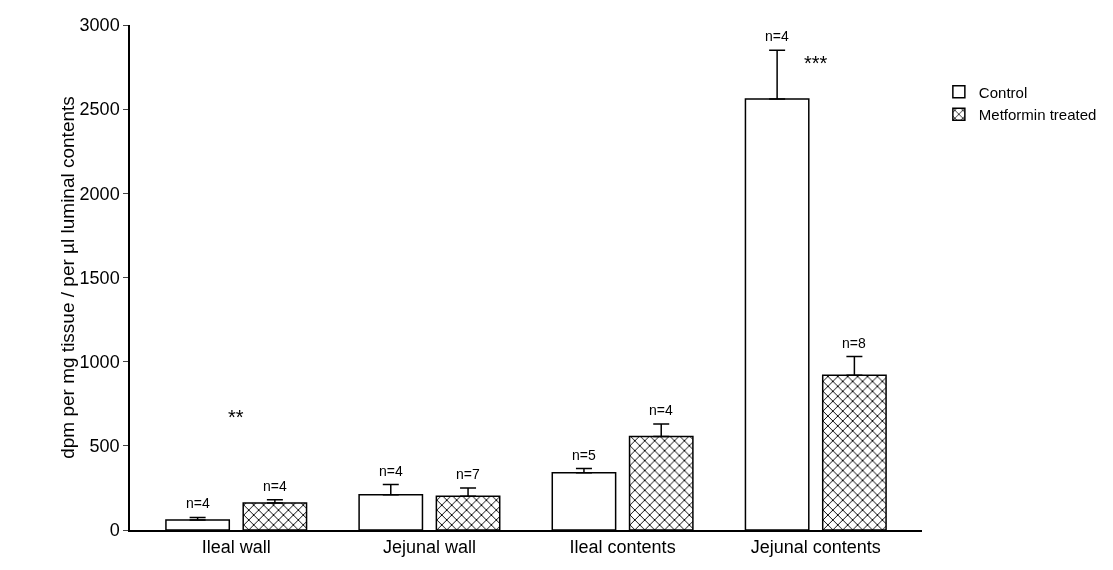 The image size is (1113, 570). What do you see at coordinates (429, 547) in the screenshot?
I see `x-tick-label: Jejunal wall` at bounding box center [429, 547].